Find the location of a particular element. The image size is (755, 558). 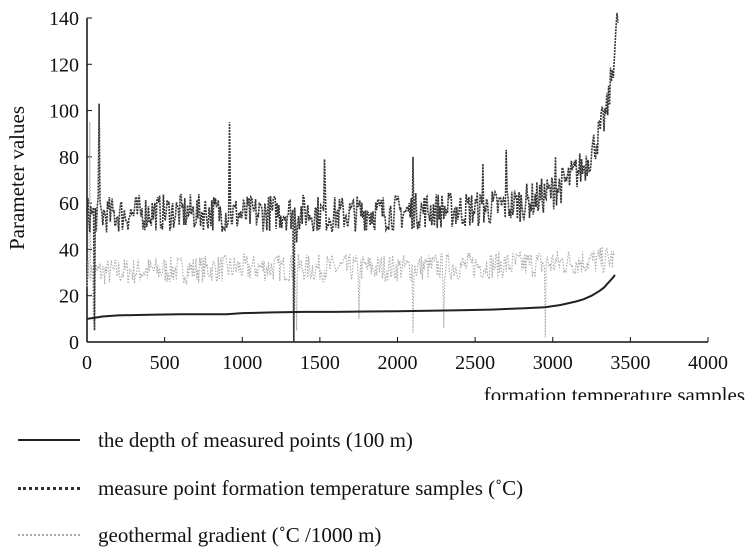

y-tick-label: 100 is located at coordinates (64, 112).